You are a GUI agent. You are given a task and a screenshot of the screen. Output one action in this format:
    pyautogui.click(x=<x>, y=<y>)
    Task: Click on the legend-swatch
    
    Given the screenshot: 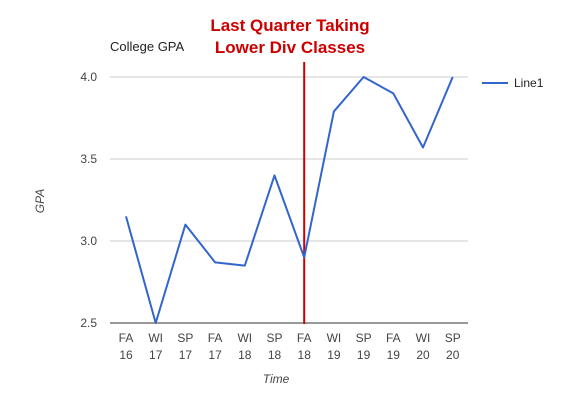 What is the action you would take?
    pyautogui.click(x=495, y=83)
    